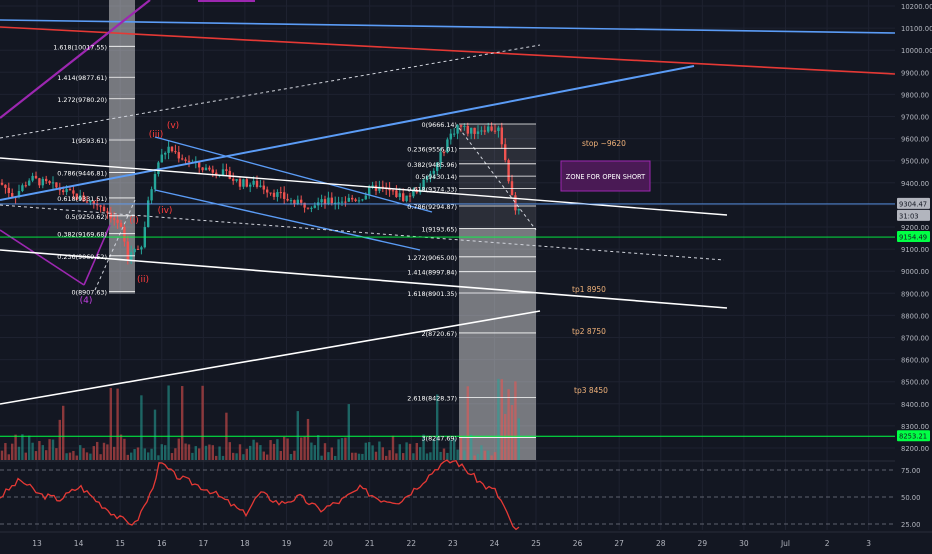 Image resolution: width=932 pixels, height=554 pixels. Describe the element at coordinates (448, 26) in the screenshot. I see `blue-top-line` at that location.